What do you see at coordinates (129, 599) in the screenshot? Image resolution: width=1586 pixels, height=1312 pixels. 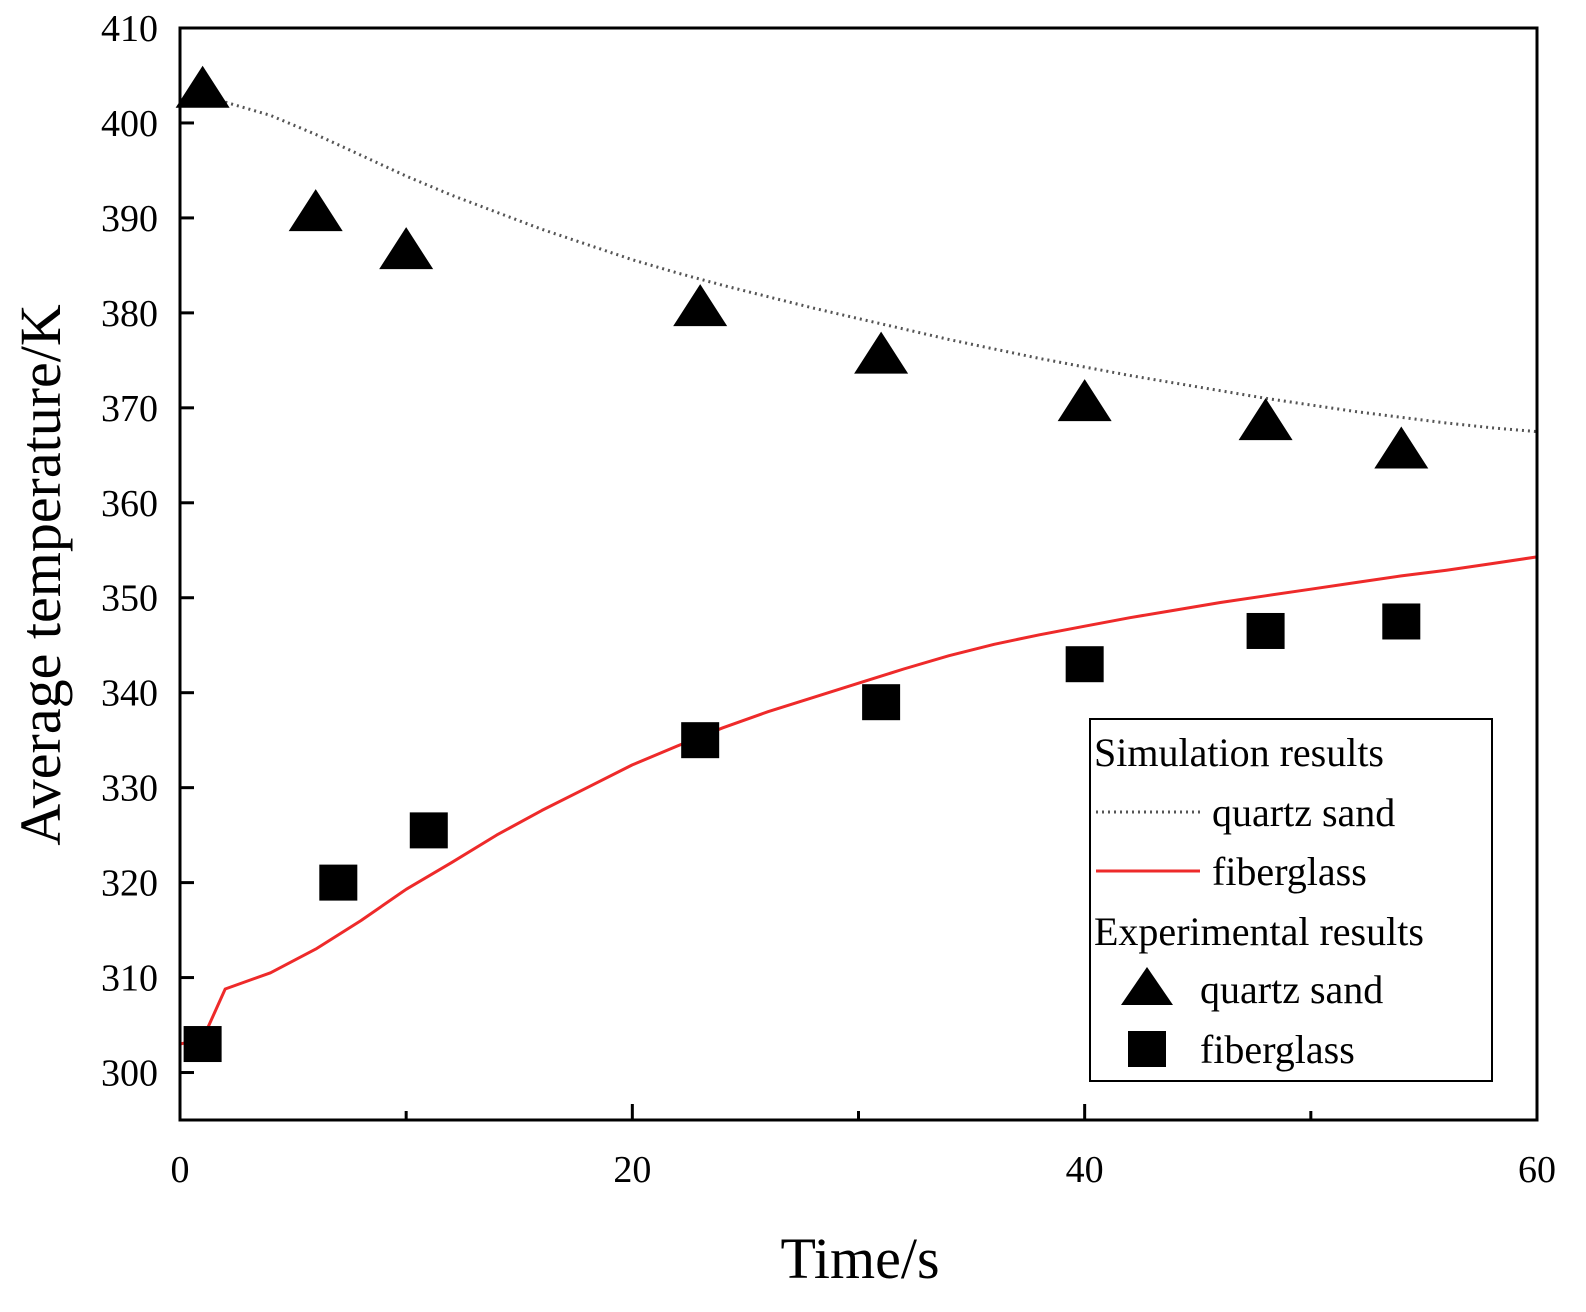 I see `y-tick-label: 350` at bounding box center [129, 599].